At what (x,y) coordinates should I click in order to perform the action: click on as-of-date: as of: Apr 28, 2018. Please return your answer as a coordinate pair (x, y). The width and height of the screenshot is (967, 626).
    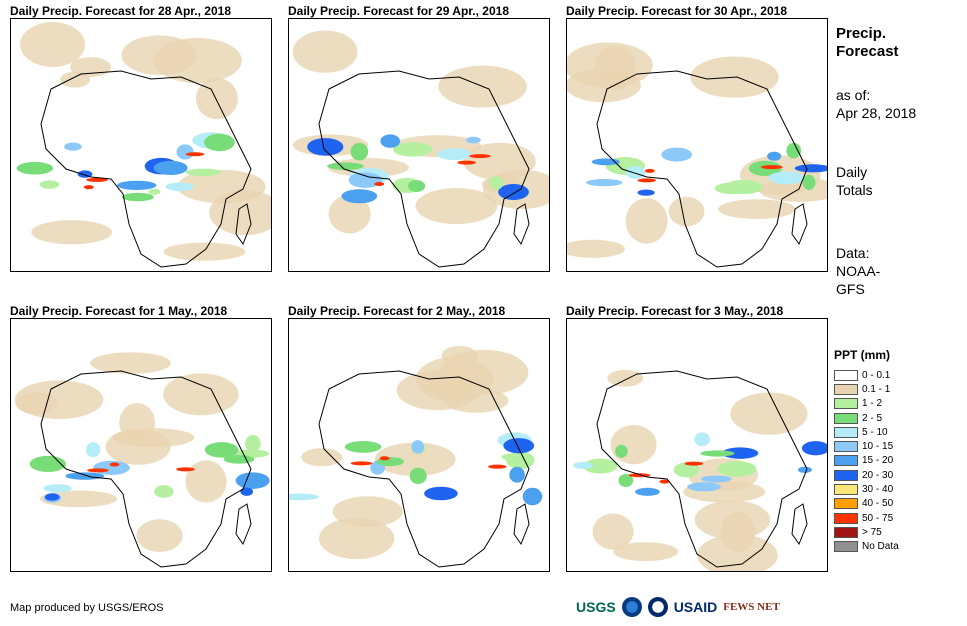
    Looking at the image, I should click on (876, 104).